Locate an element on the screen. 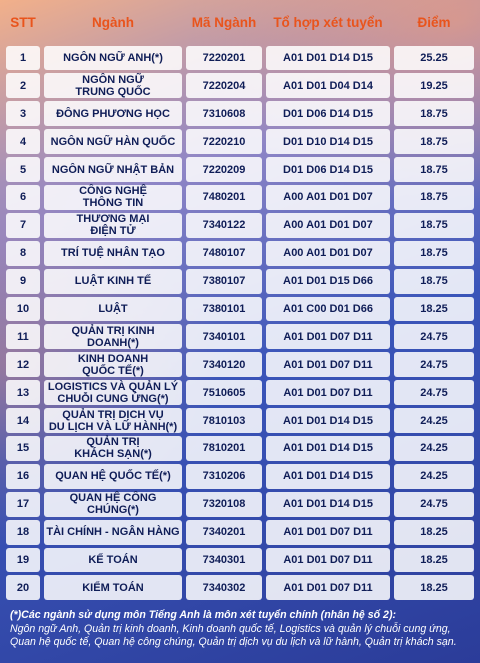  cell-ma-nganh: 7340122 is located at coordinates (224, 225).